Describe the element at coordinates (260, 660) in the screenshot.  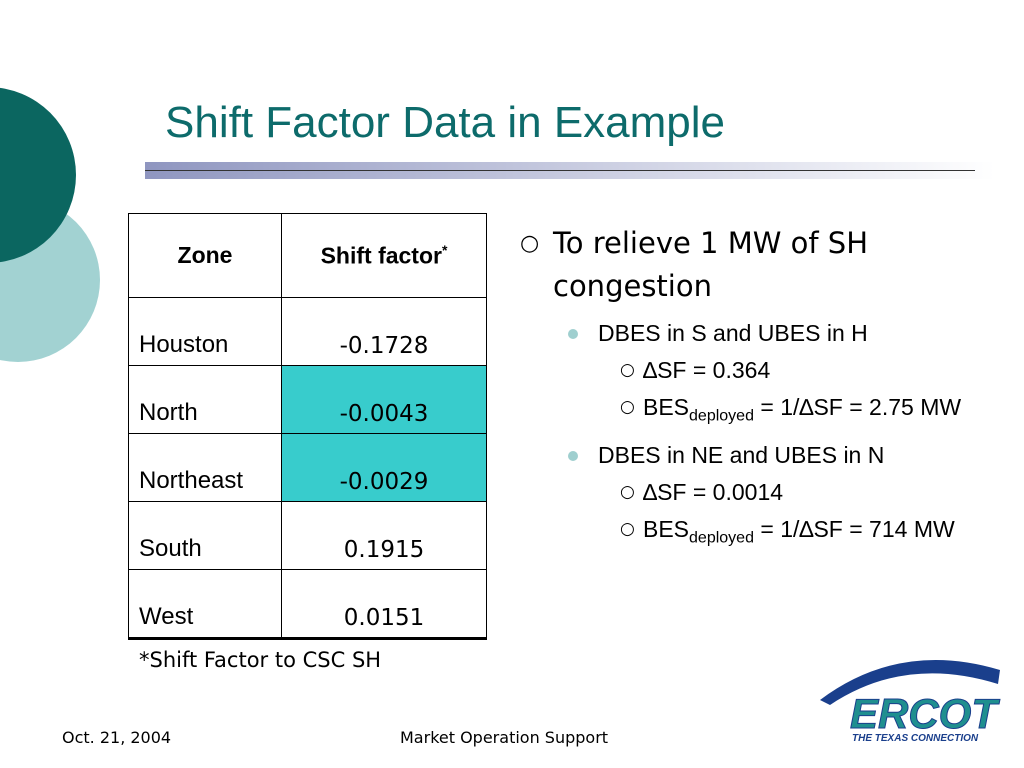
I see `footnote: *Shift Factor to CSC SH` at that location.